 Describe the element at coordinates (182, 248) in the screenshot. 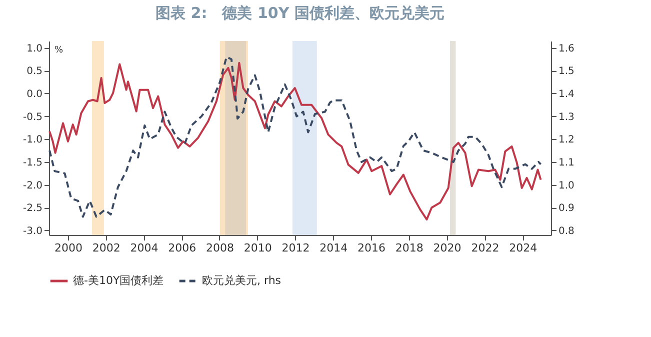

I see `x-tick-label: 2006` at that location.